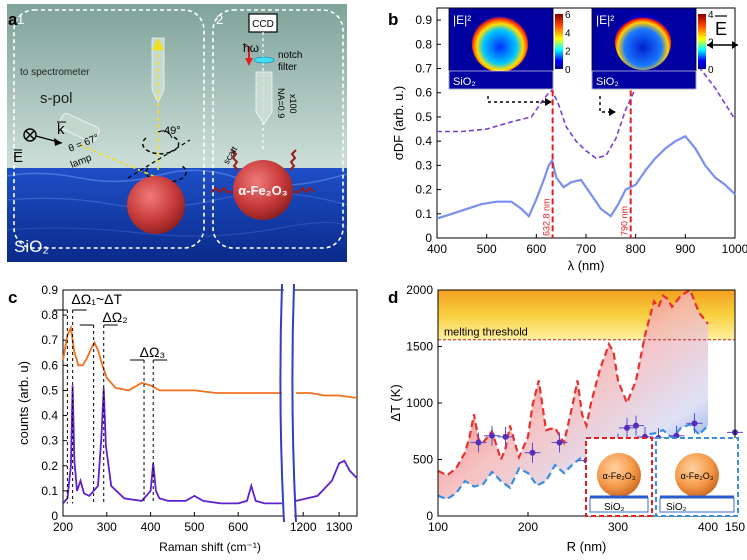 The width and height of the screenshot is (747, 560). Describe the element at coordinates (734, 249) in the screenshot. I see `x-tick-label: 1000` at that location.